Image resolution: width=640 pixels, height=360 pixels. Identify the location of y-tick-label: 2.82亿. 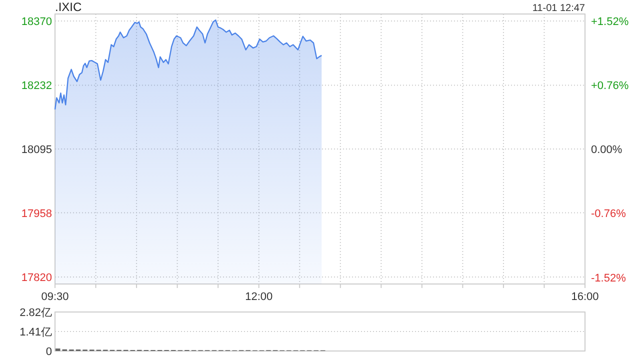
(36, 313).